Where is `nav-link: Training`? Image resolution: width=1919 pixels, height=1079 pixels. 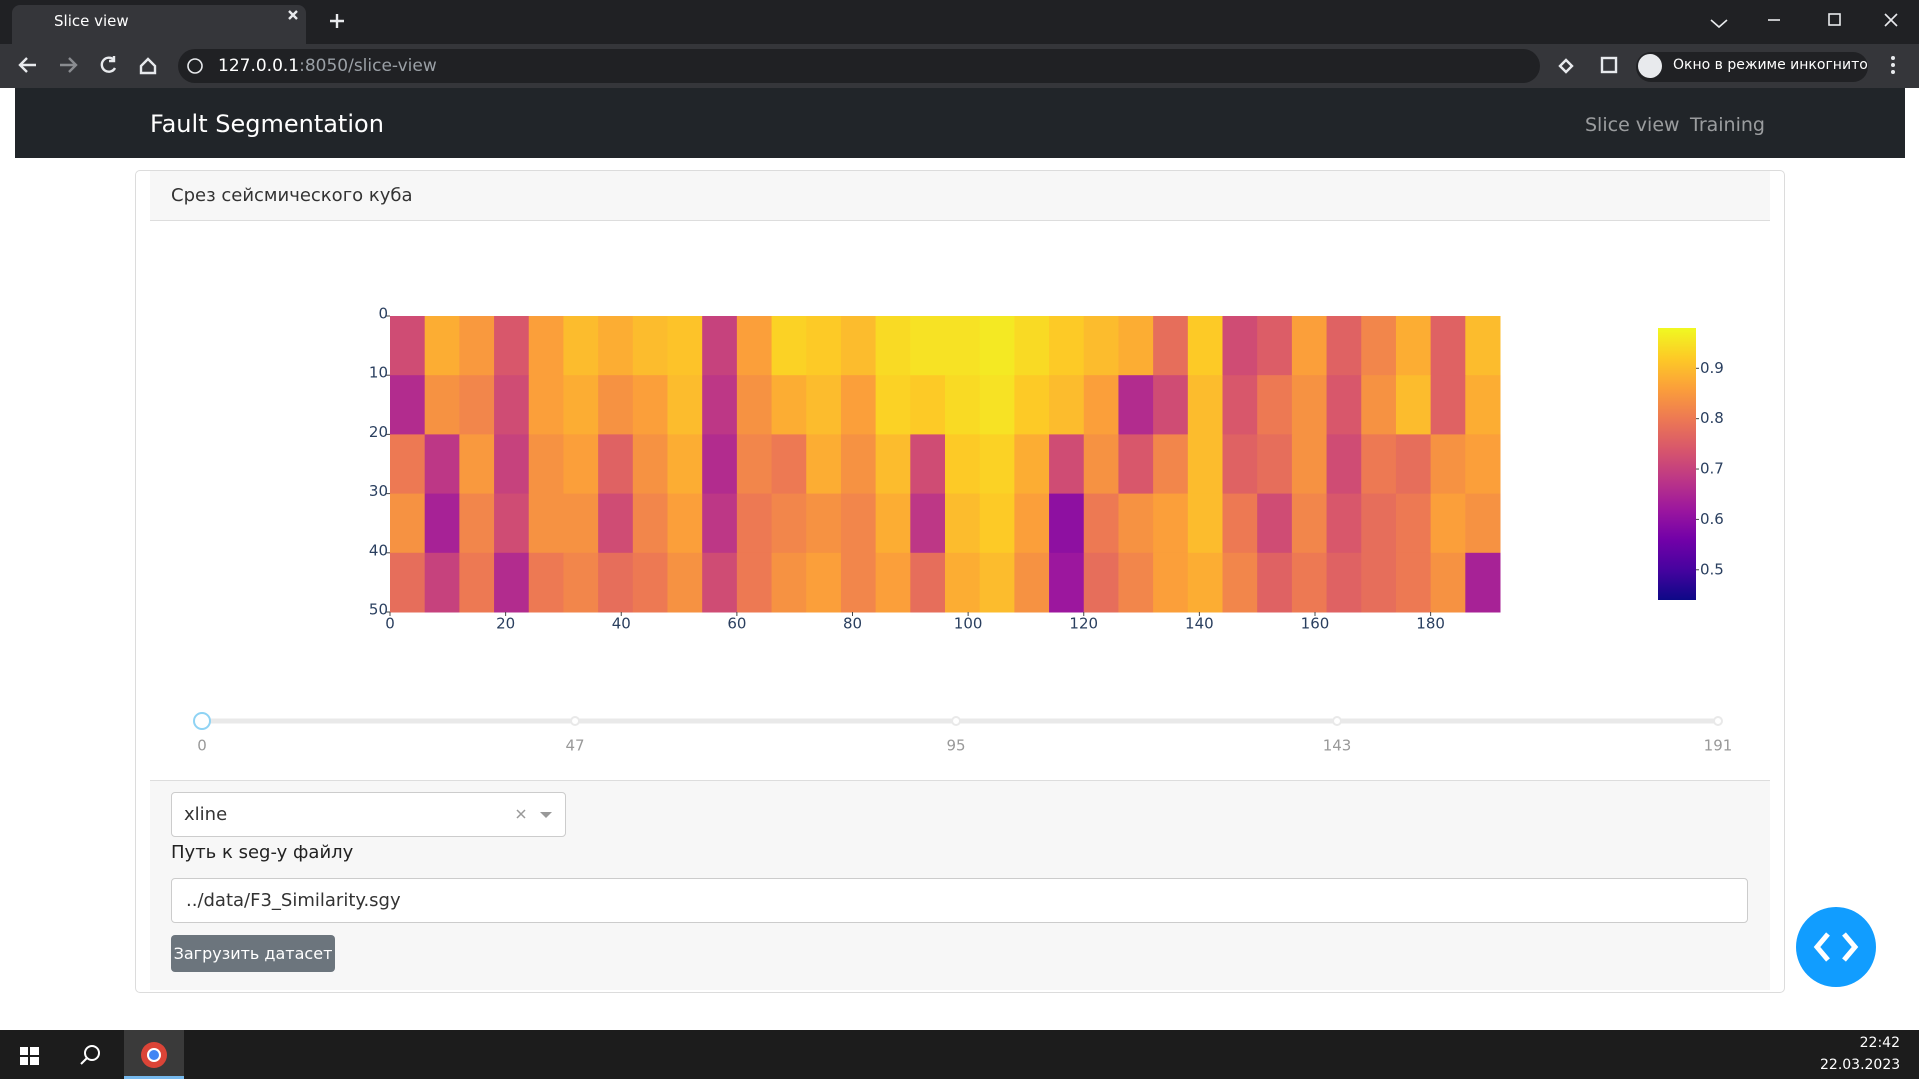 nav-link: Training is located at coordinates (1727, 125).